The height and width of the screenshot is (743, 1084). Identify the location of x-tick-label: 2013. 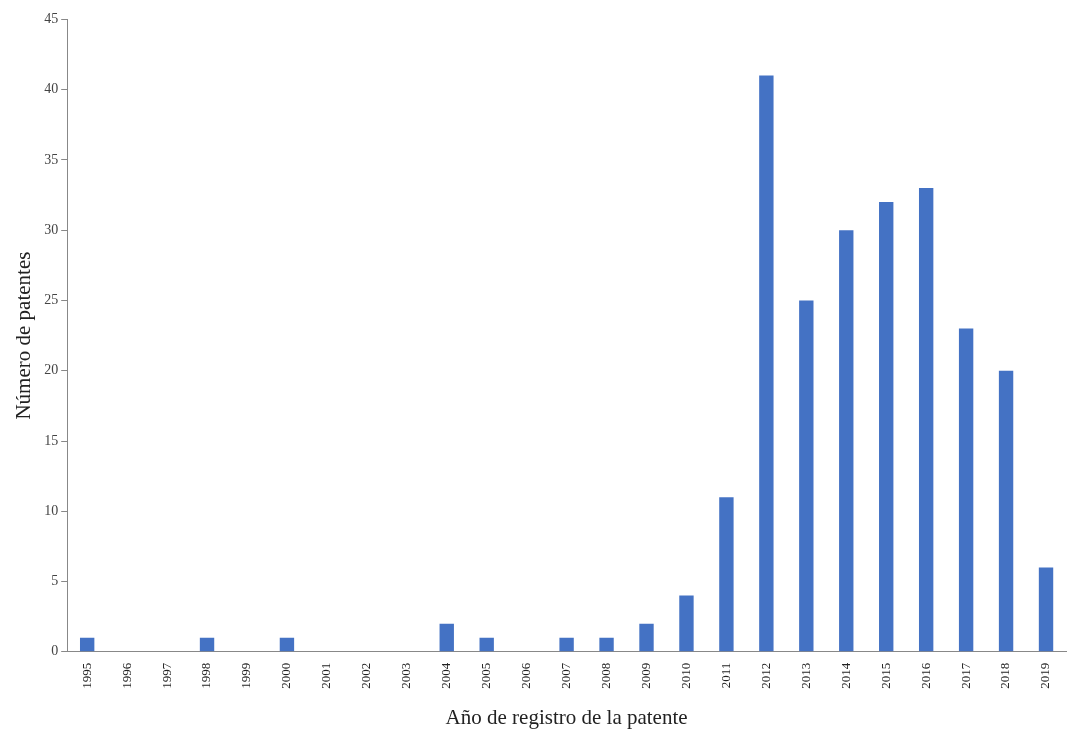
(805, 675).